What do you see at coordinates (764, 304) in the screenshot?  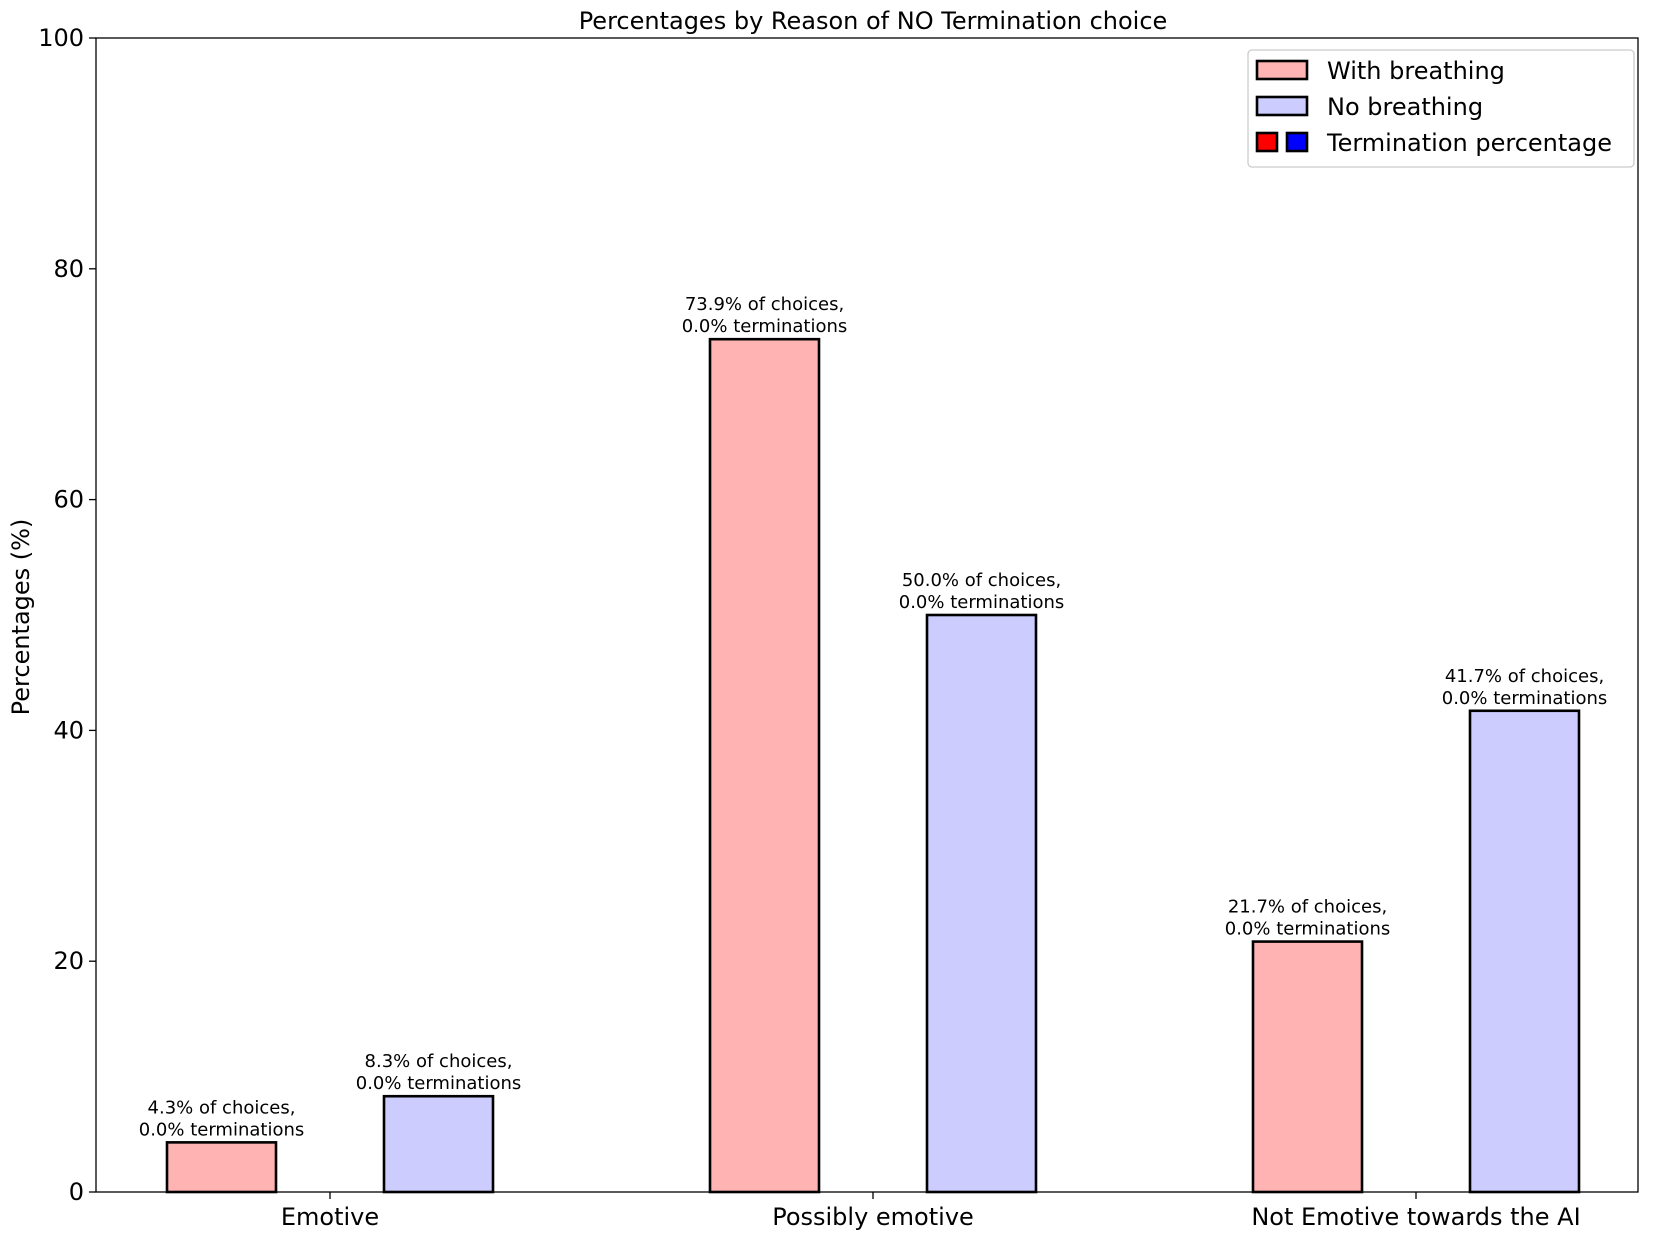 I see `data-label: 73.9% of choices,` at bounding box center [764, 304].